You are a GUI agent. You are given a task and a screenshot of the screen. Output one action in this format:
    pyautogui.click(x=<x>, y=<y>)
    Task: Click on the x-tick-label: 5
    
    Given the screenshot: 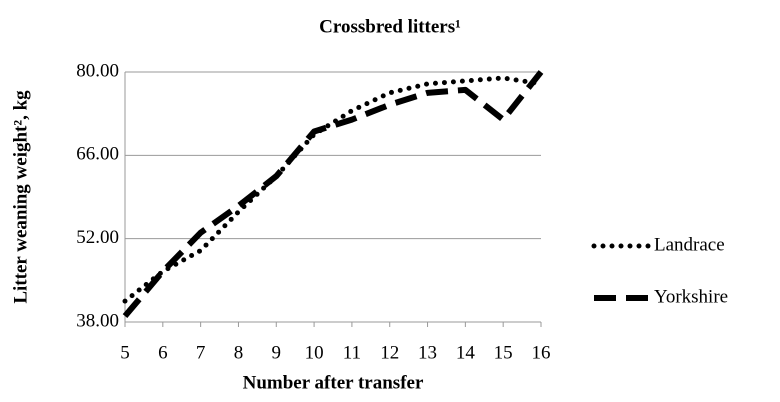 What is the action you would take?
    pyautogui.click(x=125, y=352)
    